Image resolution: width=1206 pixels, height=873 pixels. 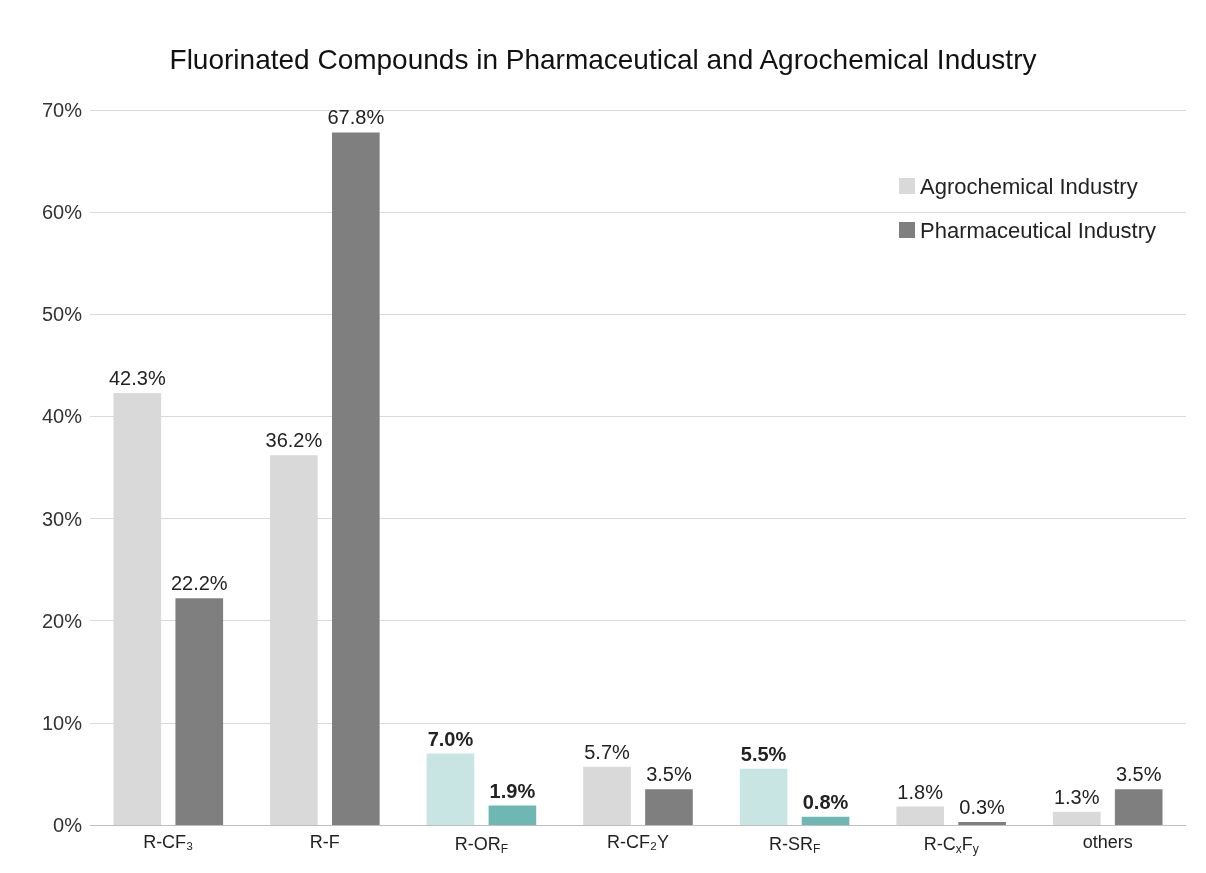 I want to click on data-label: 36.2%, so click(x=294, y=440).